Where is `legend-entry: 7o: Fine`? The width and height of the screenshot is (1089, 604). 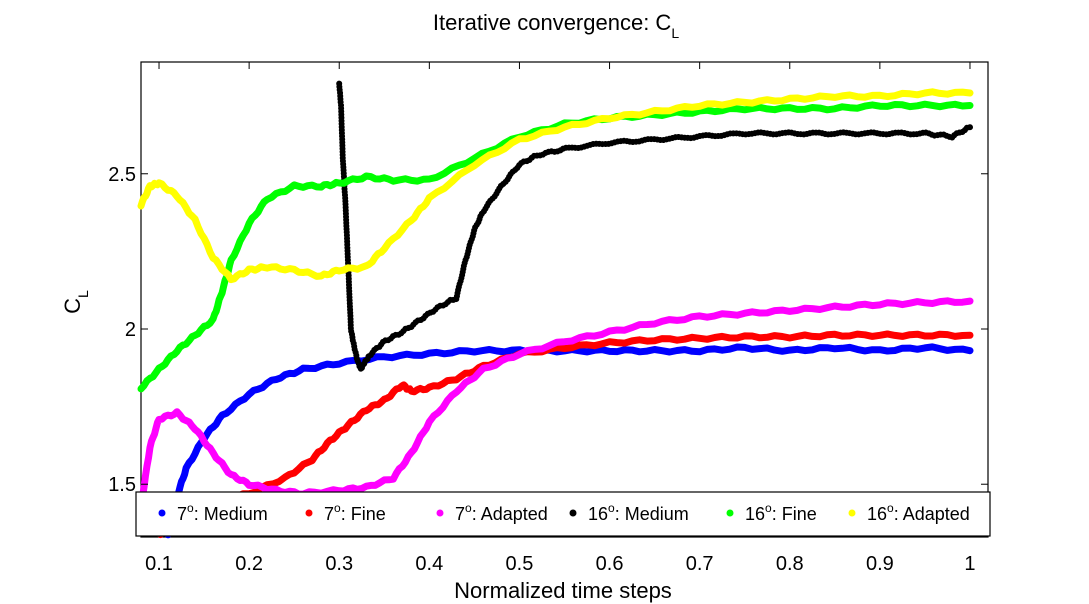
legend-entry: 7o: Fine is located at coordinates (345, 512).